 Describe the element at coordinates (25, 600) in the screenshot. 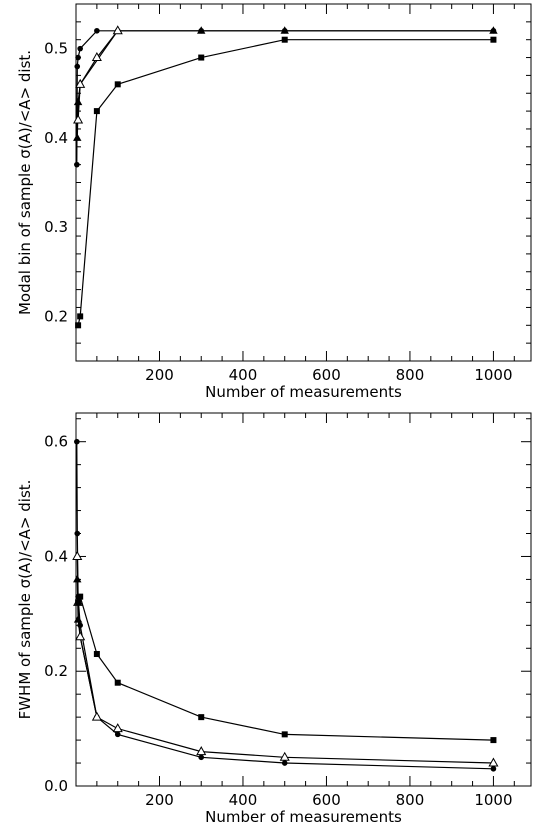

I see `y-axis-label: FWHM of sample σ(A)/<A> dist.` at that location.